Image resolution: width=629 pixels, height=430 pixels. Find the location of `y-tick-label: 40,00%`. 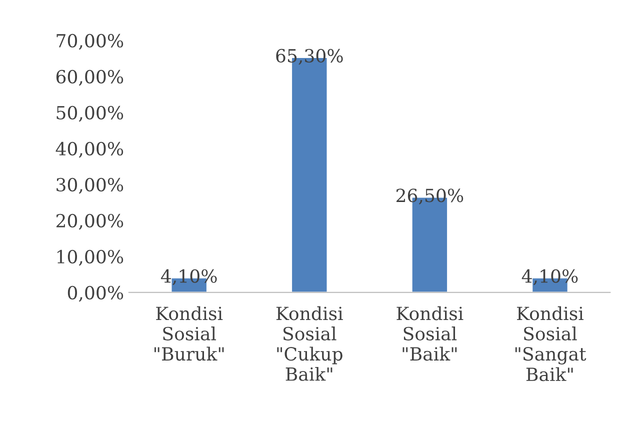

y-tick-label: 40,00% is located at coordinates (90, 150).